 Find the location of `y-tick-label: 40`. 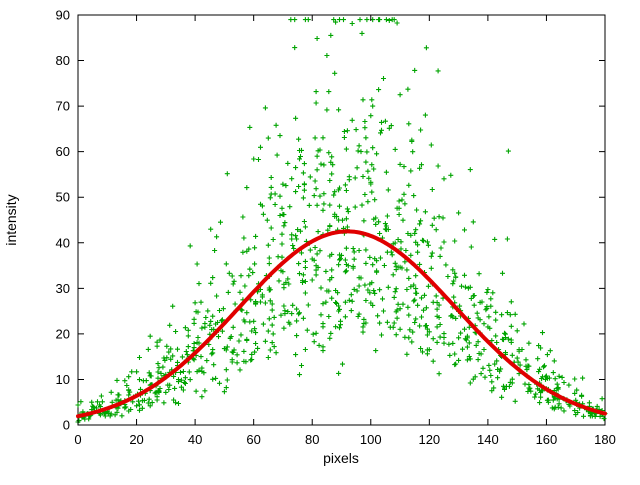

y-tick-label: 40 is located at coordinates (63, 242).